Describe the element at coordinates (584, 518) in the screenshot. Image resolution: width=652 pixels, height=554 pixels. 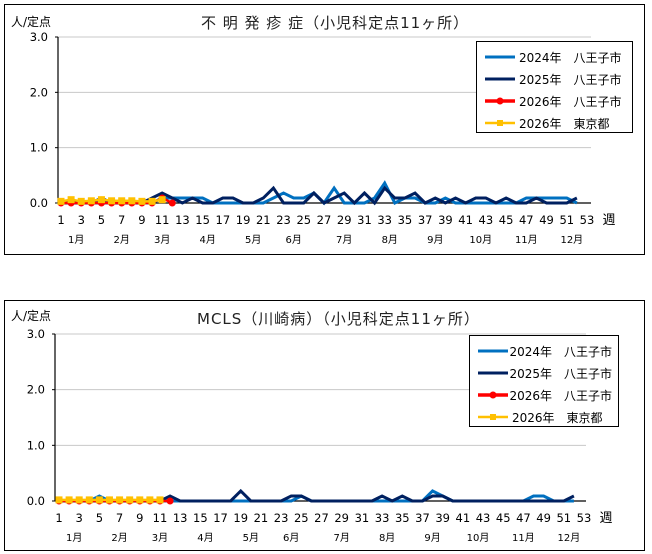
I see `x-tick-label: 53` at that location.